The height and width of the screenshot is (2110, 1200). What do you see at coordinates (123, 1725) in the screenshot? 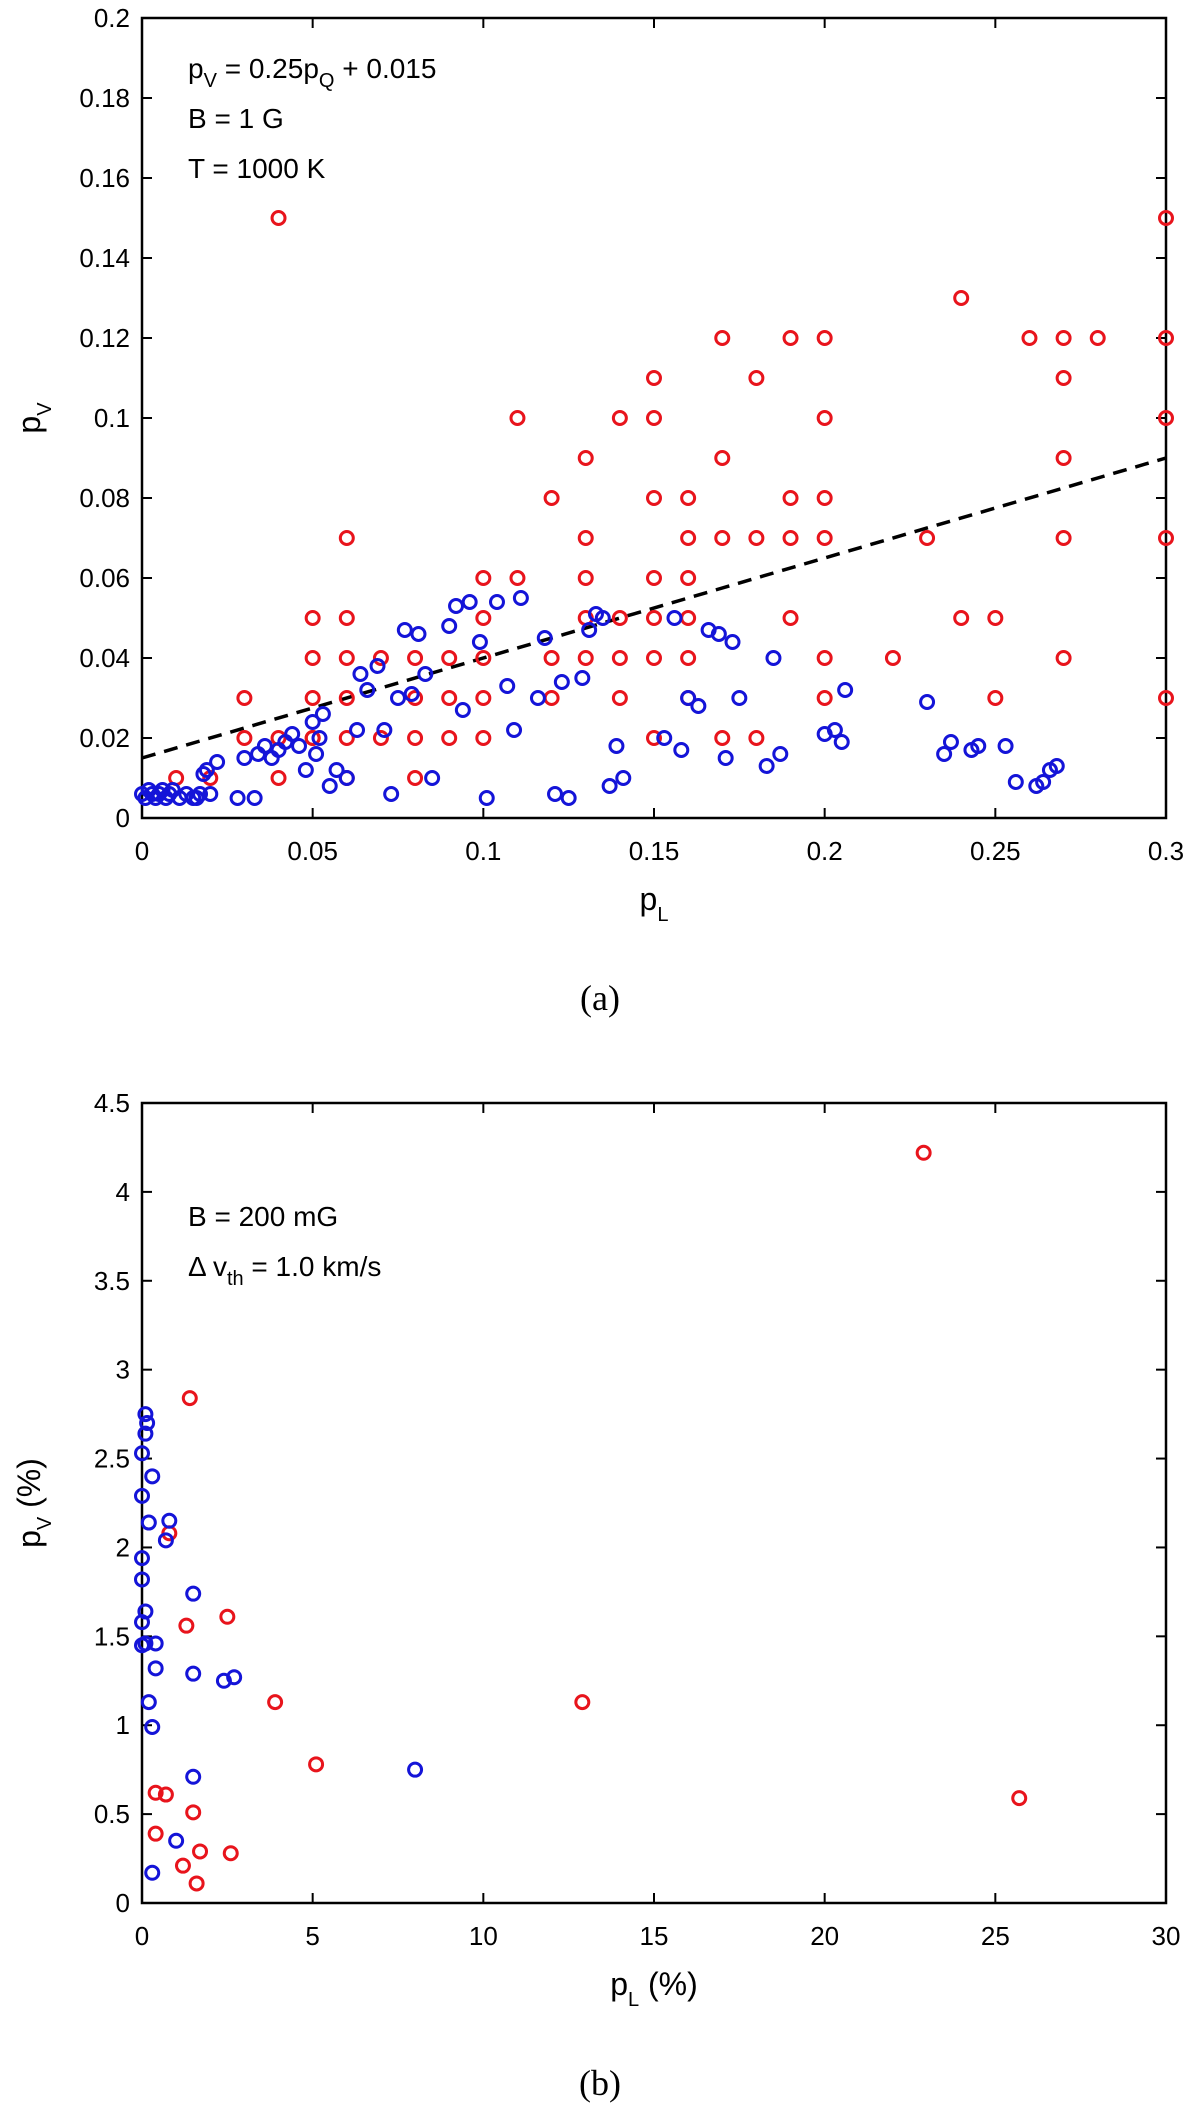
I see `y-tick-label: 1` at bounding box center [123, 1725].